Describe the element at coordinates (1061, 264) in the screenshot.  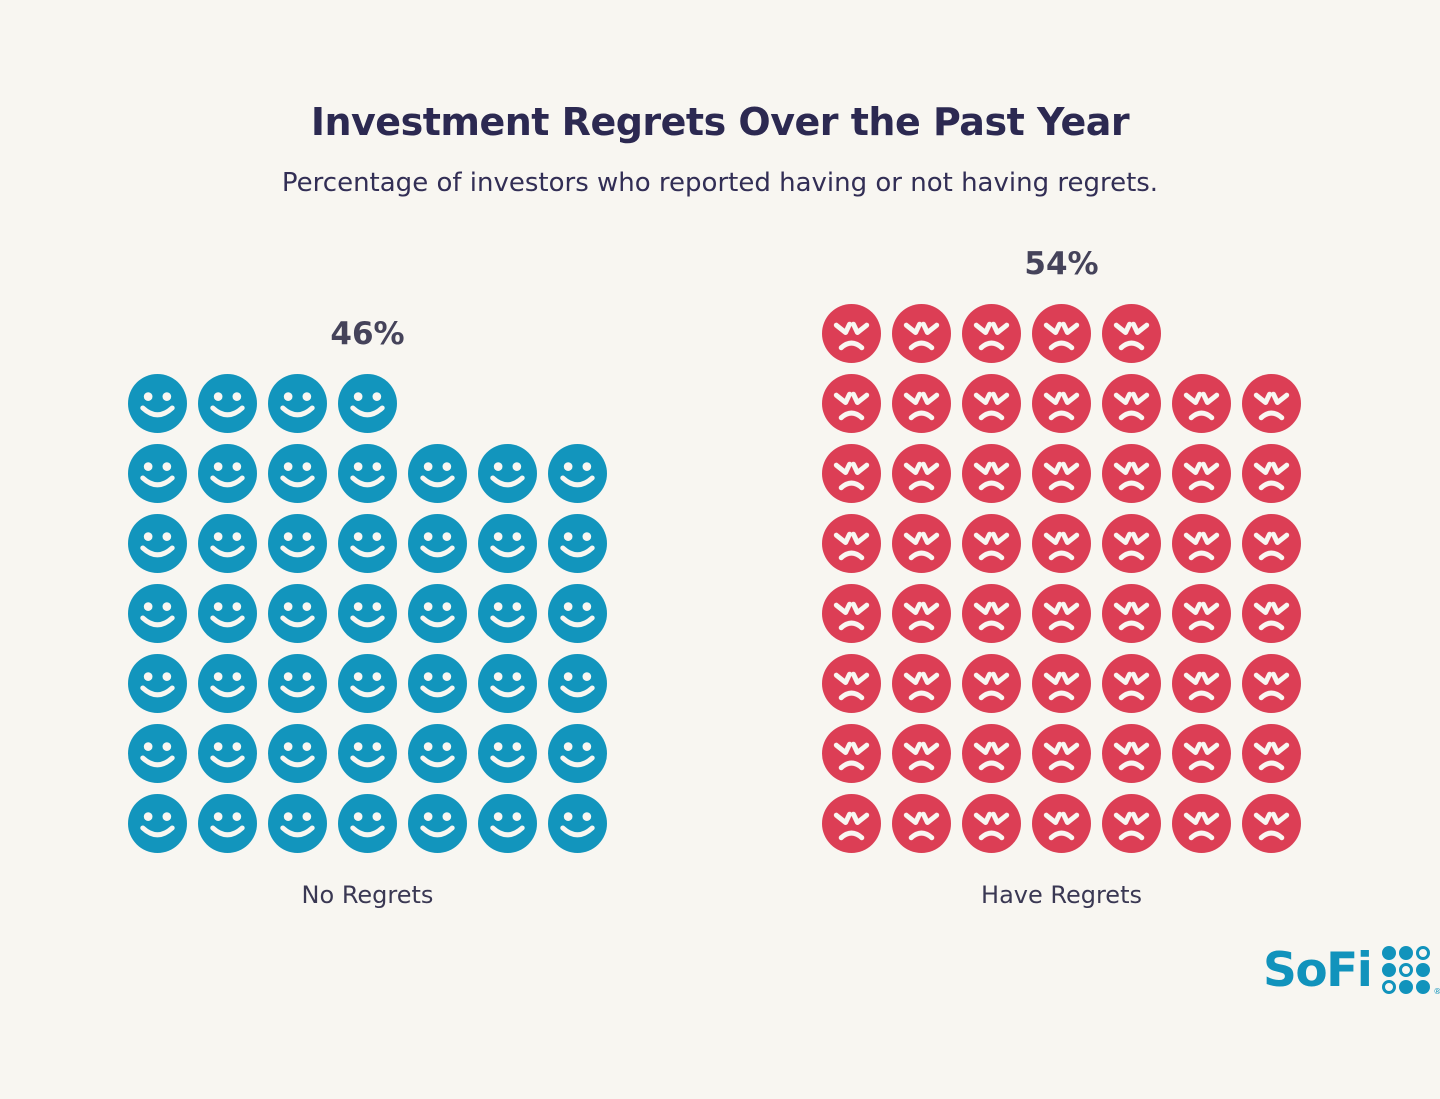
I see `have-regrets-percent: 54%` at that location.